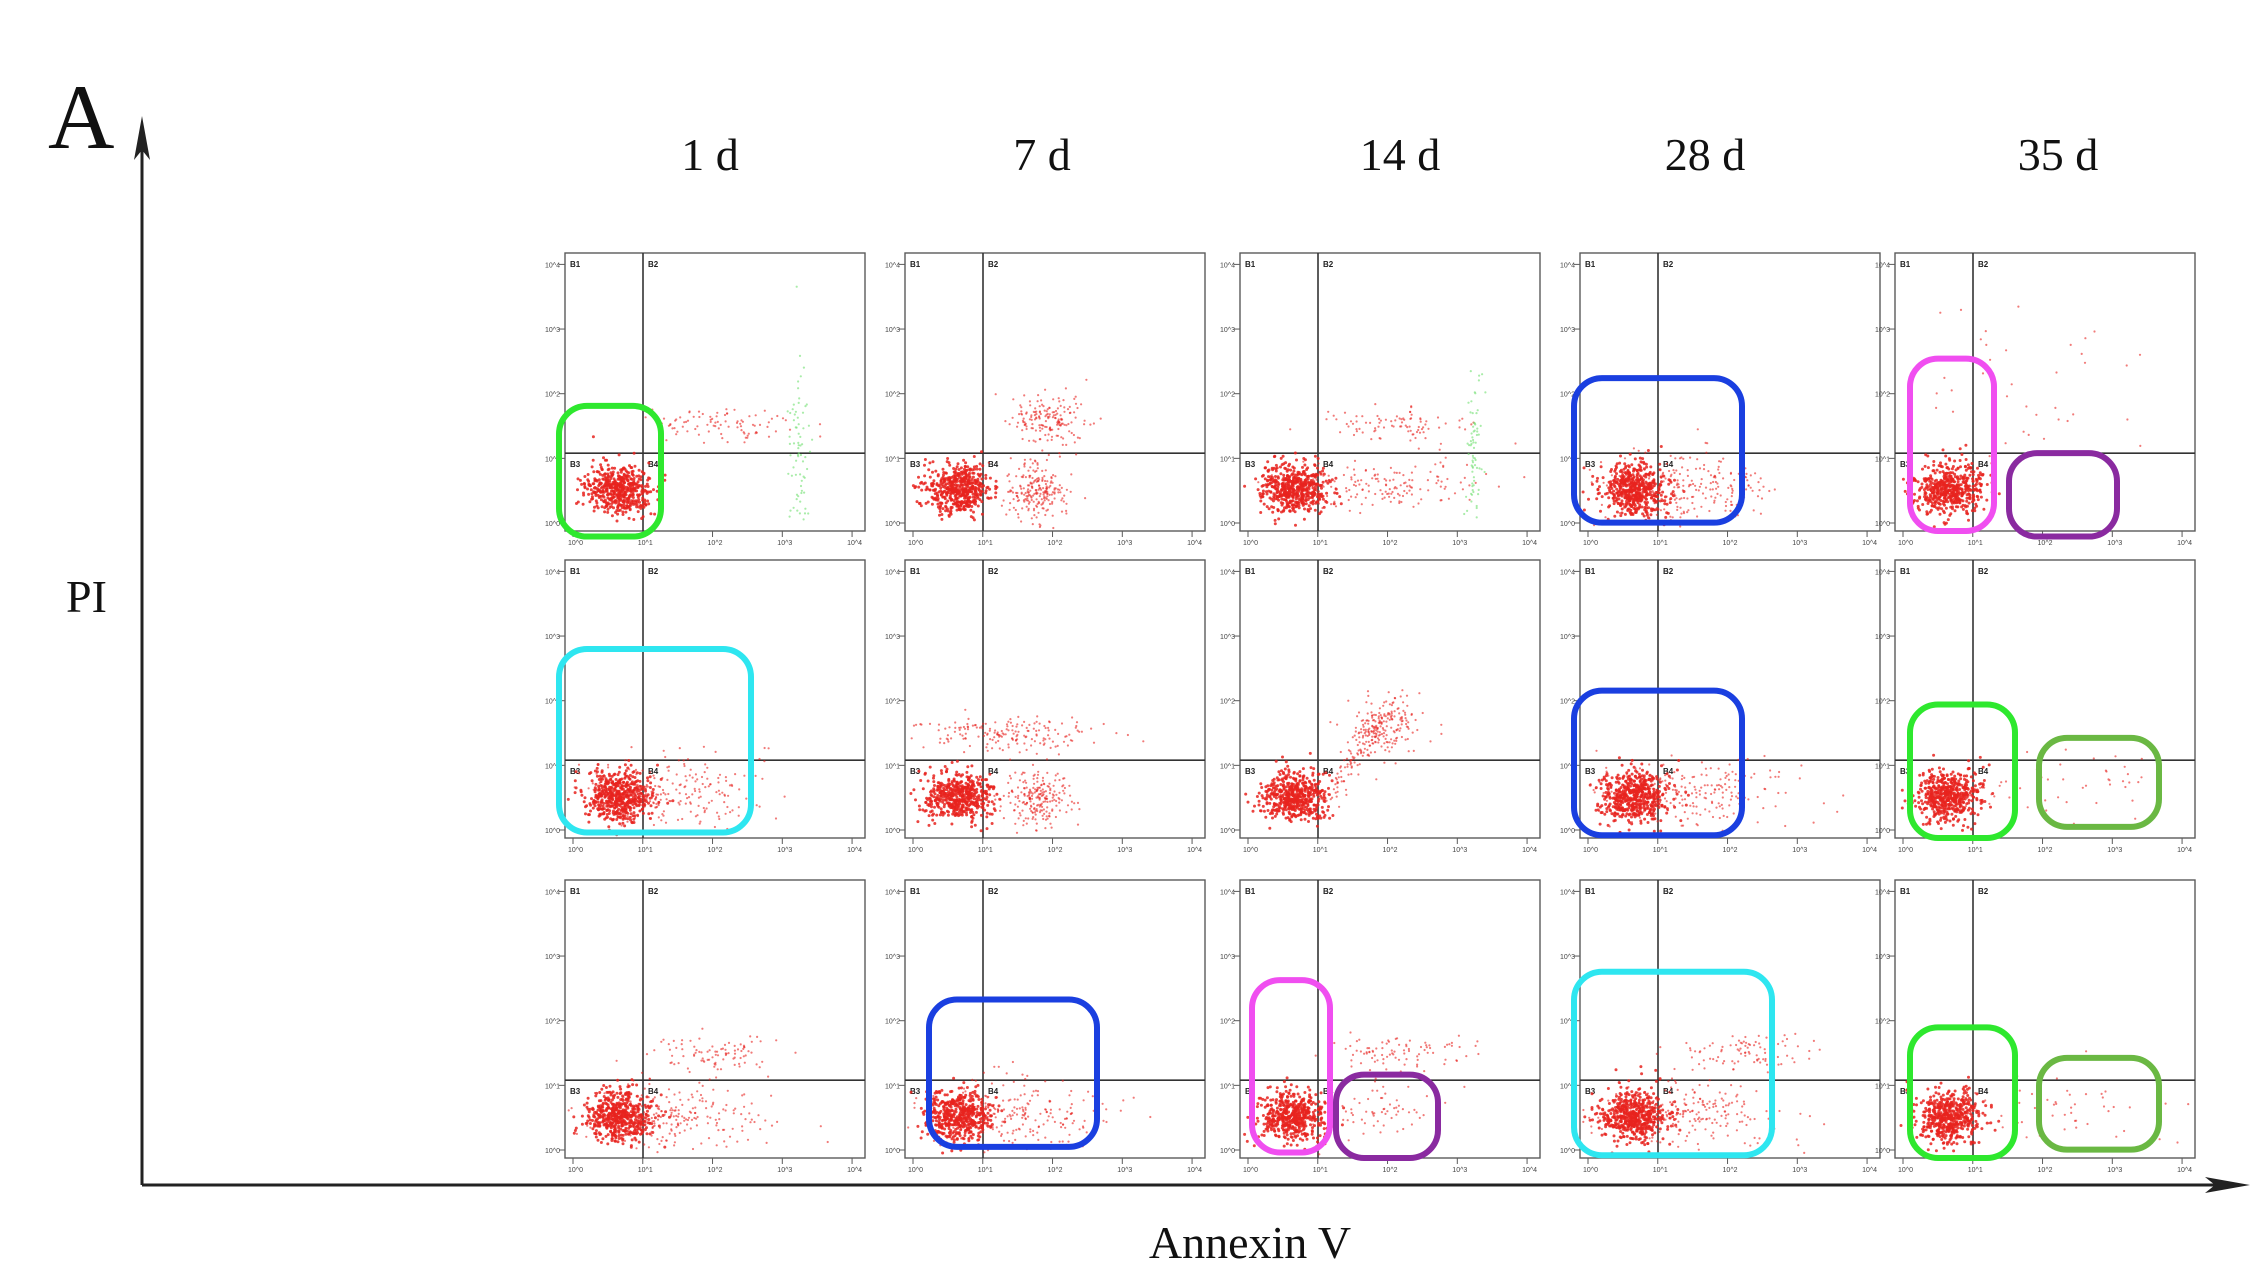  Describe the element at coordinates (1227, 524) in the screenshot. I see `y-tick-label: 10^0` at that location.